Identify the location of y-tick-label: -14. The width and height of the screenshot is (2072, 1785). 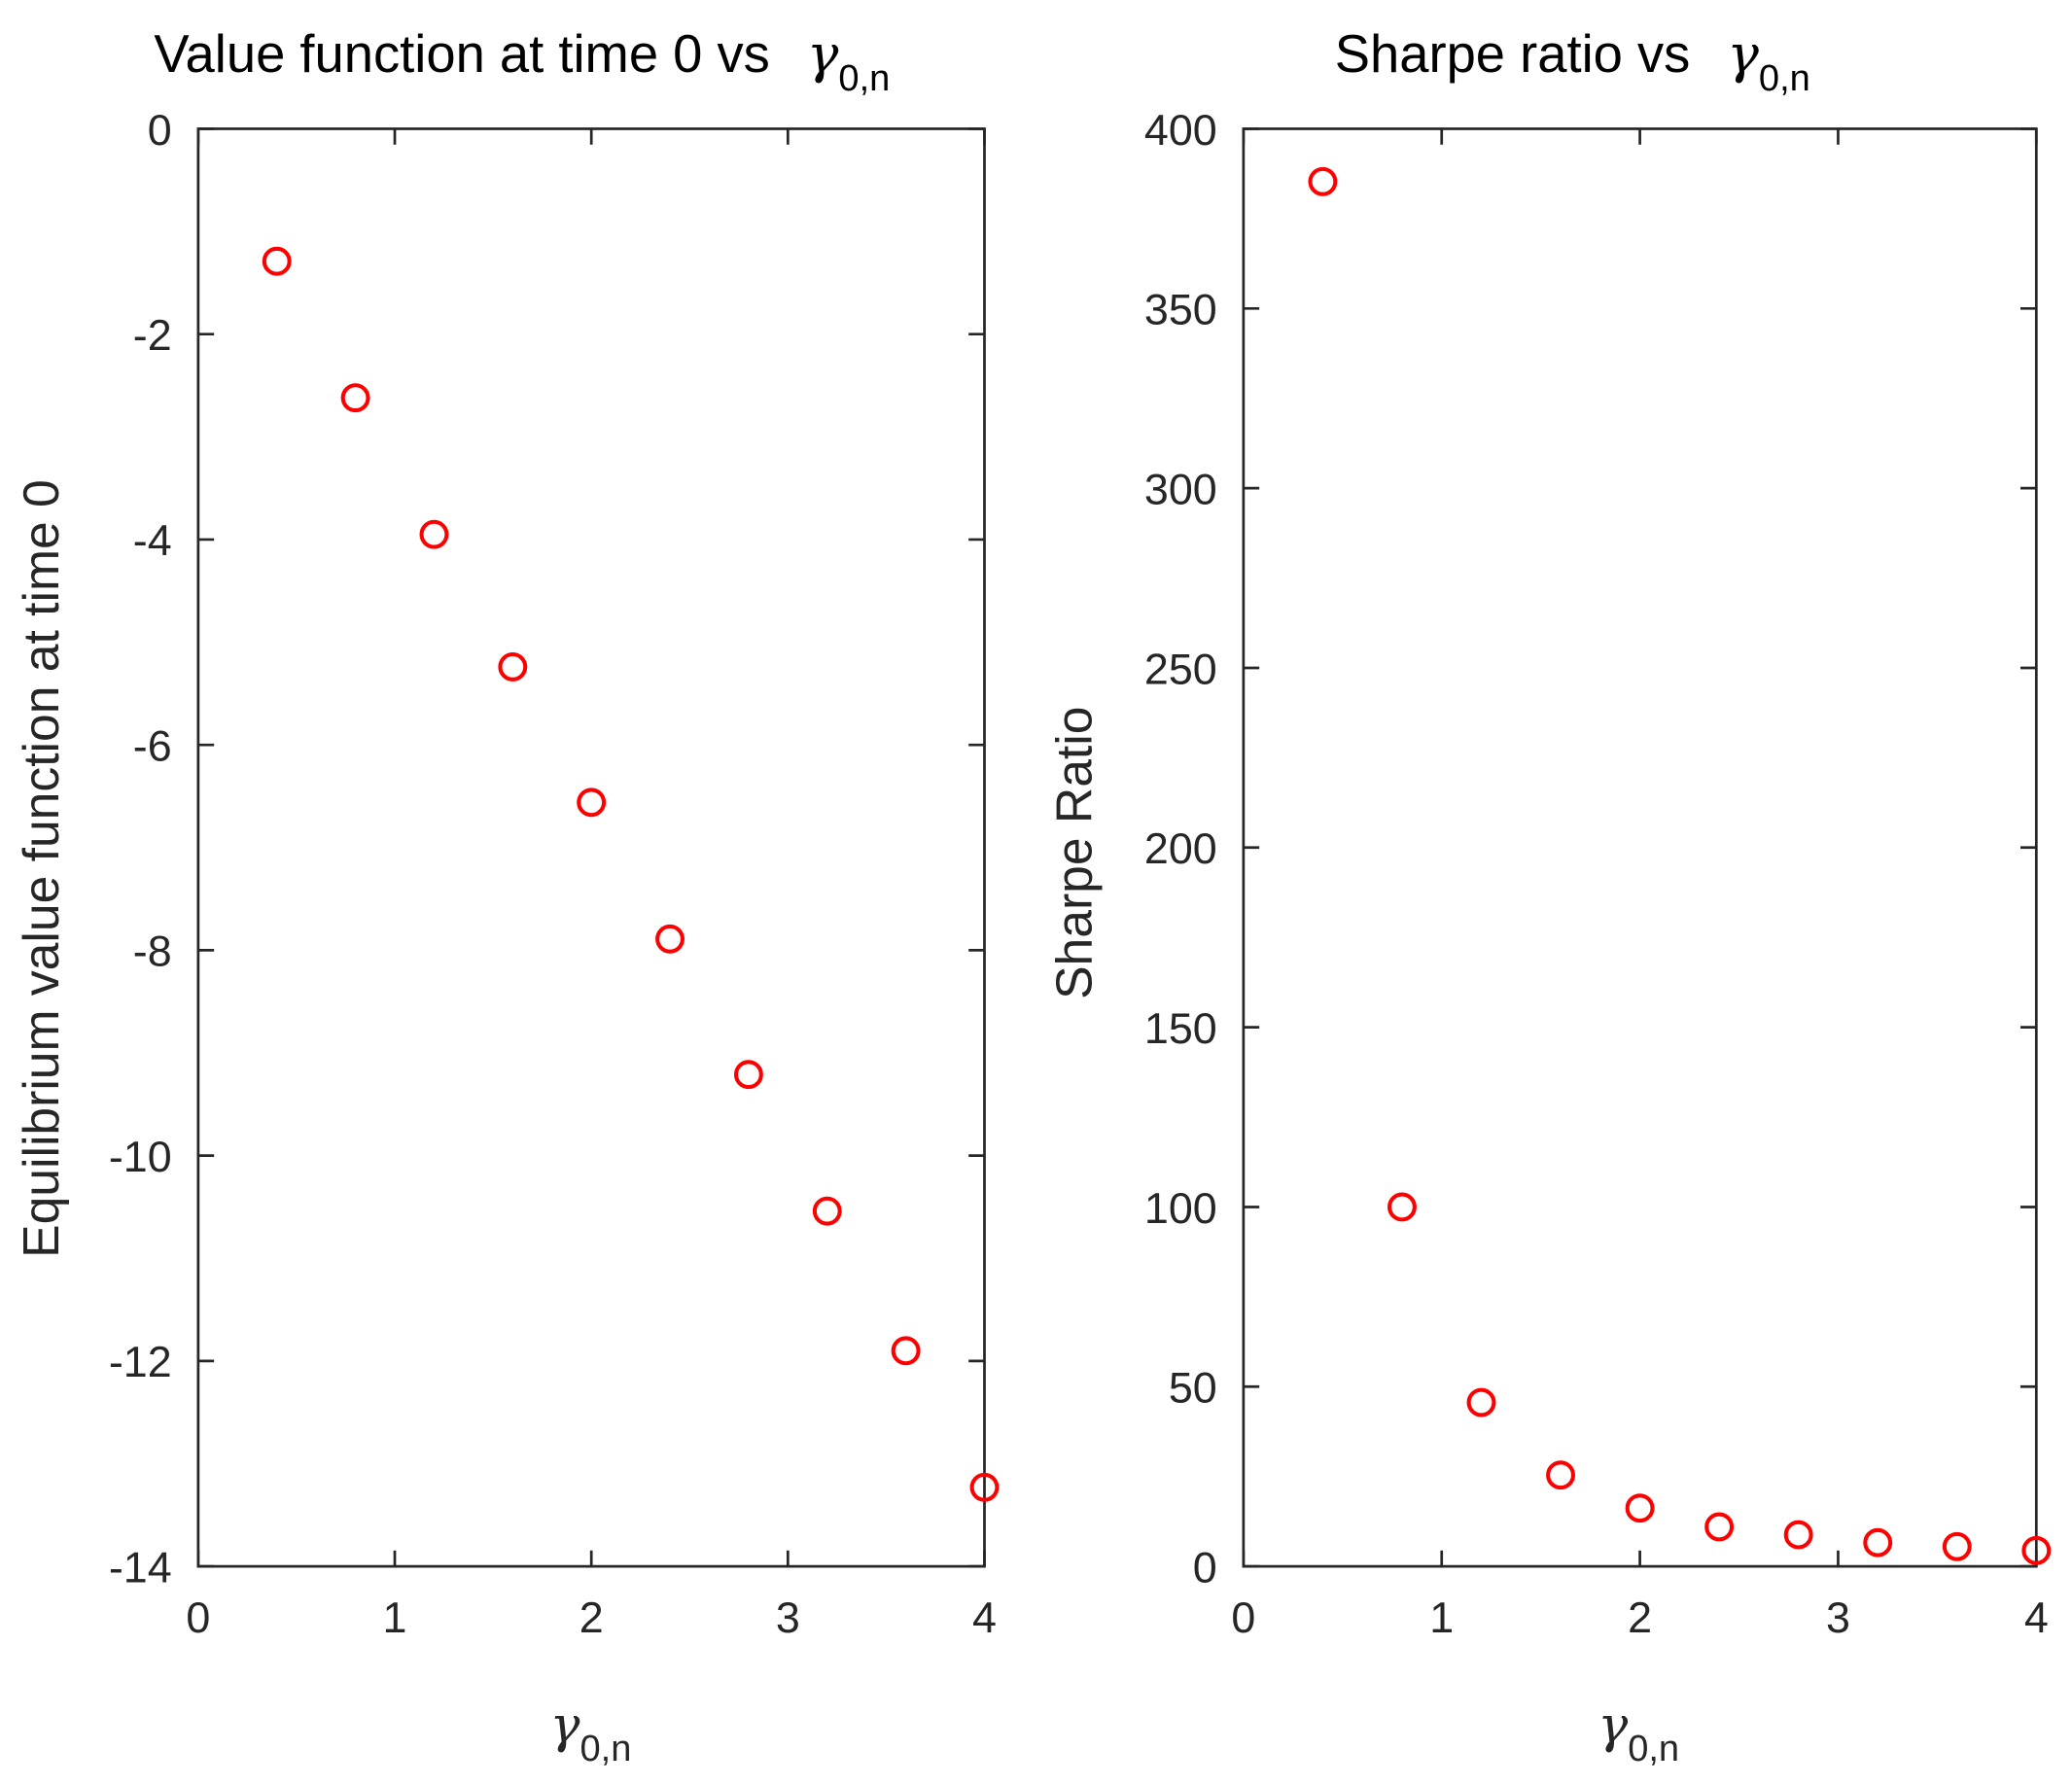
(140, 1567).